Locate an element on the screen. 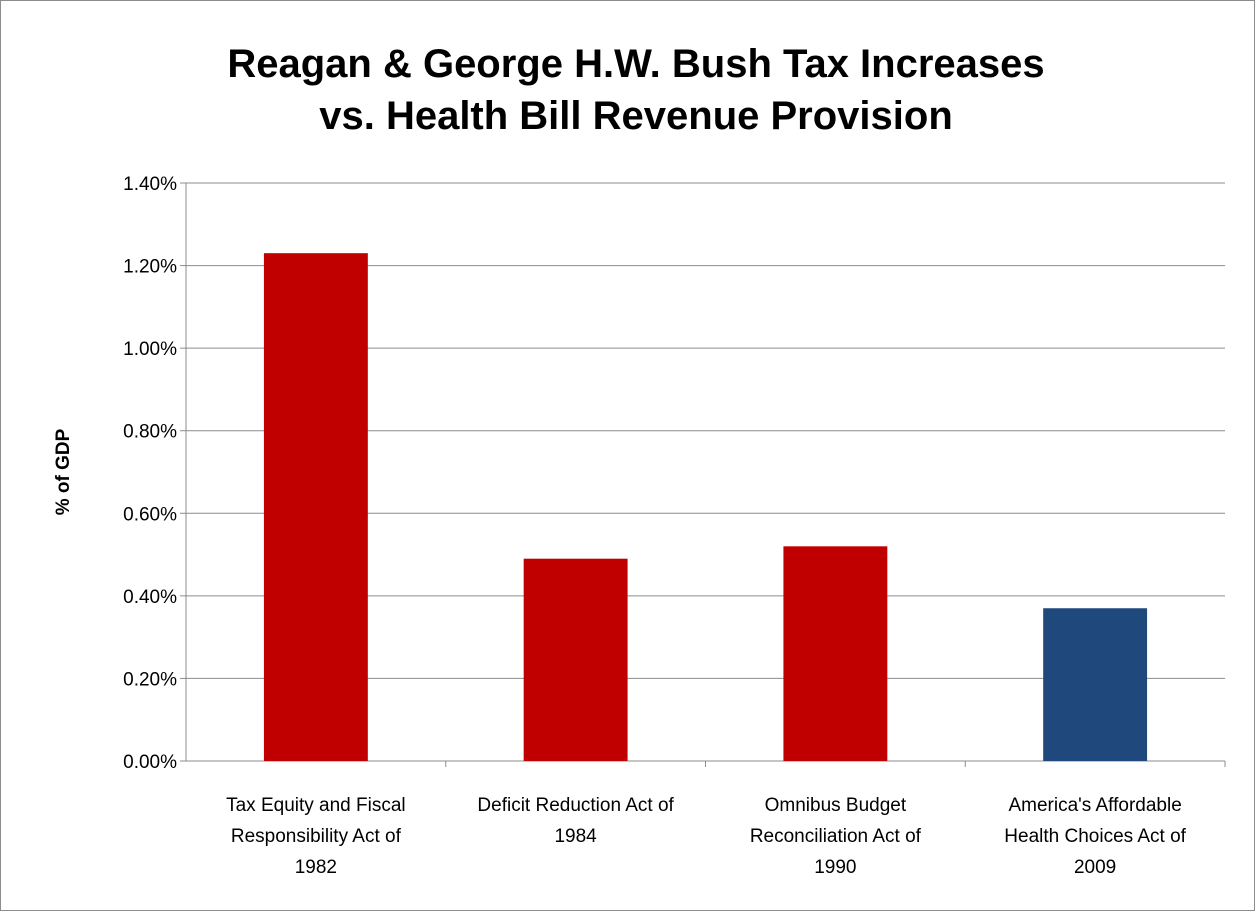 This screenshot has height=911, width=1255. x-category-label-0-1: Responsibility Act of is located at coordinates (316, 836).